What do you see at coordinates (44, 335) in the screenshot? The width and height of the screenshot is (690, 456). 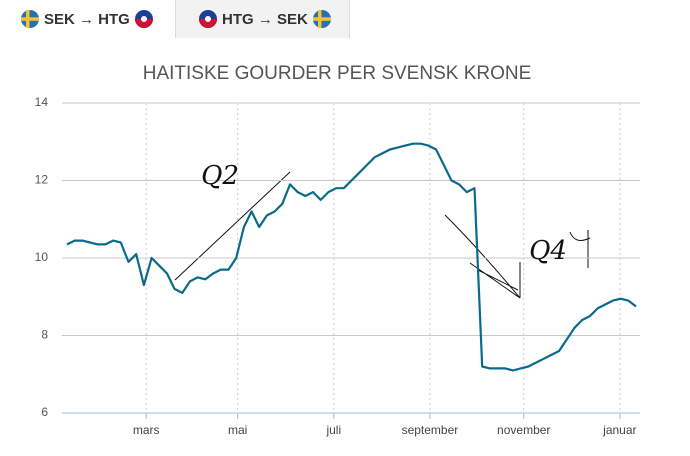 I see `y-tick-label: 8` at bounding box center [44, 335].